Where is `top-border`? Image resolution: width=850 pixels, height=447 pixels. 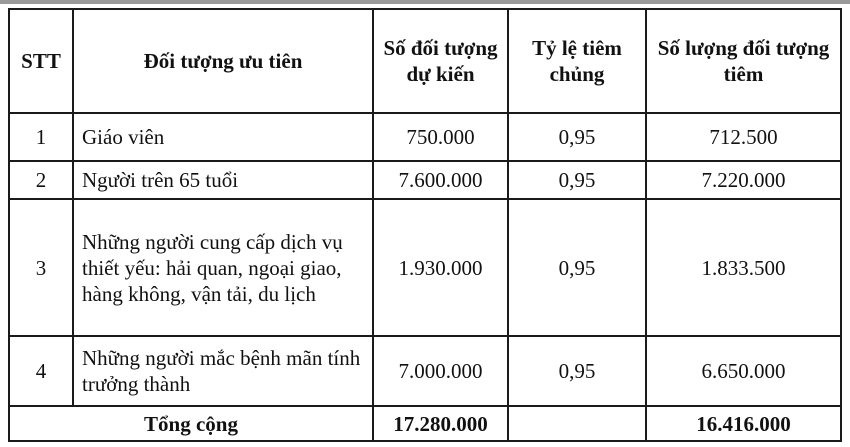 top-border is located at coordinates (425, 2).